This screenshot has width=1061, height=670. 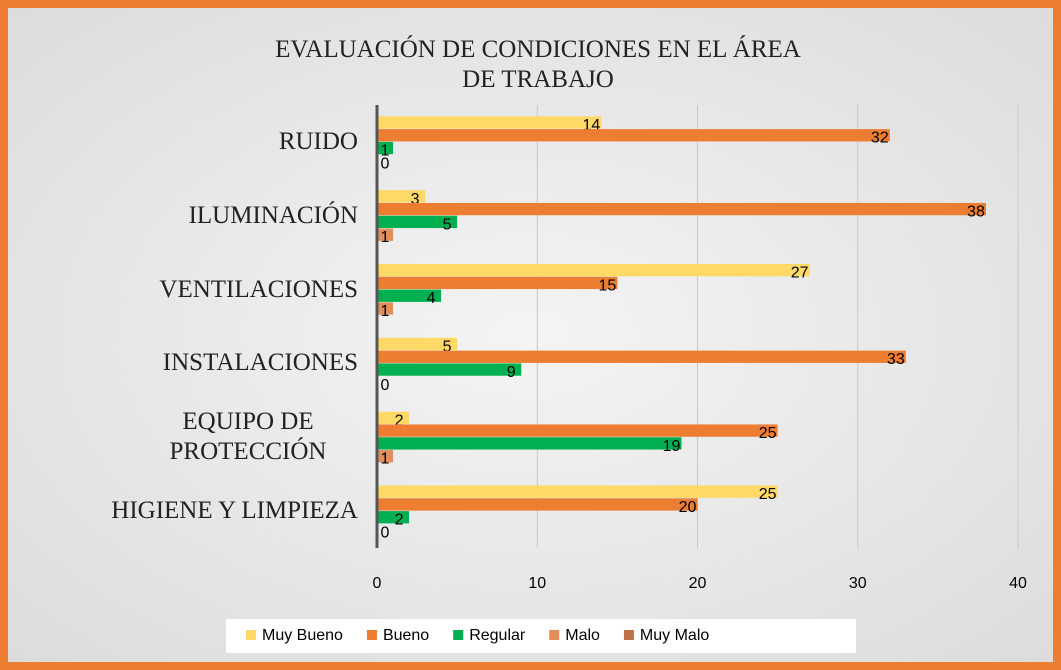 What do you see at coordinates (672, 446) in the screenshot?
I see `data-label: 19` at bounding box center [672, 446].